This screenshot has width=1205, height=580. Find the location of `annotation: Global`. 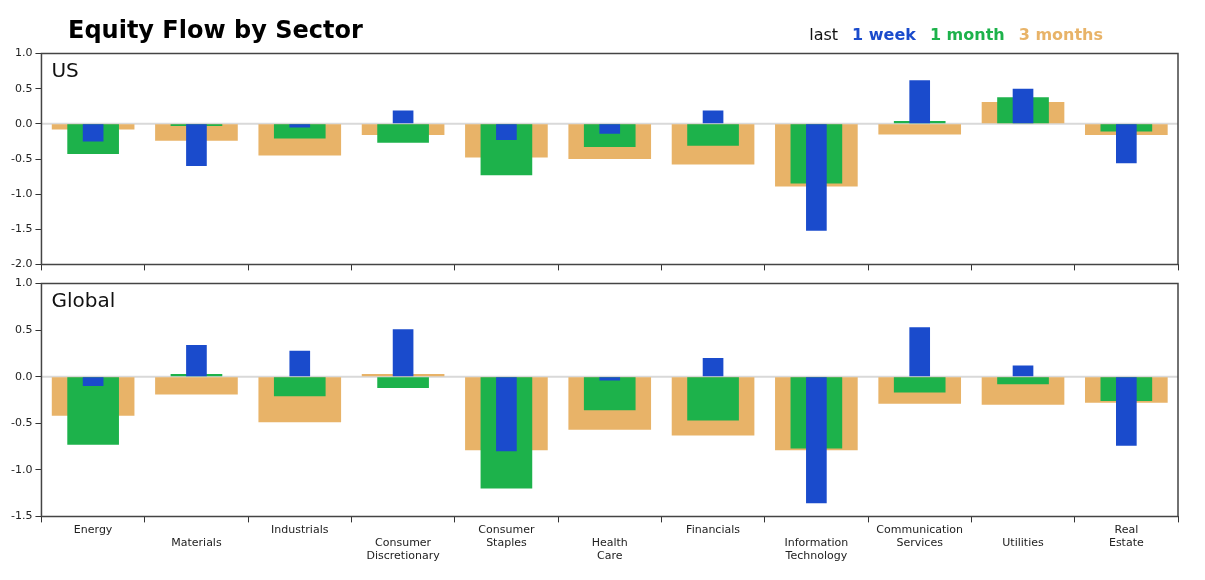

annotation: Global is located at coordinates (83, 299).